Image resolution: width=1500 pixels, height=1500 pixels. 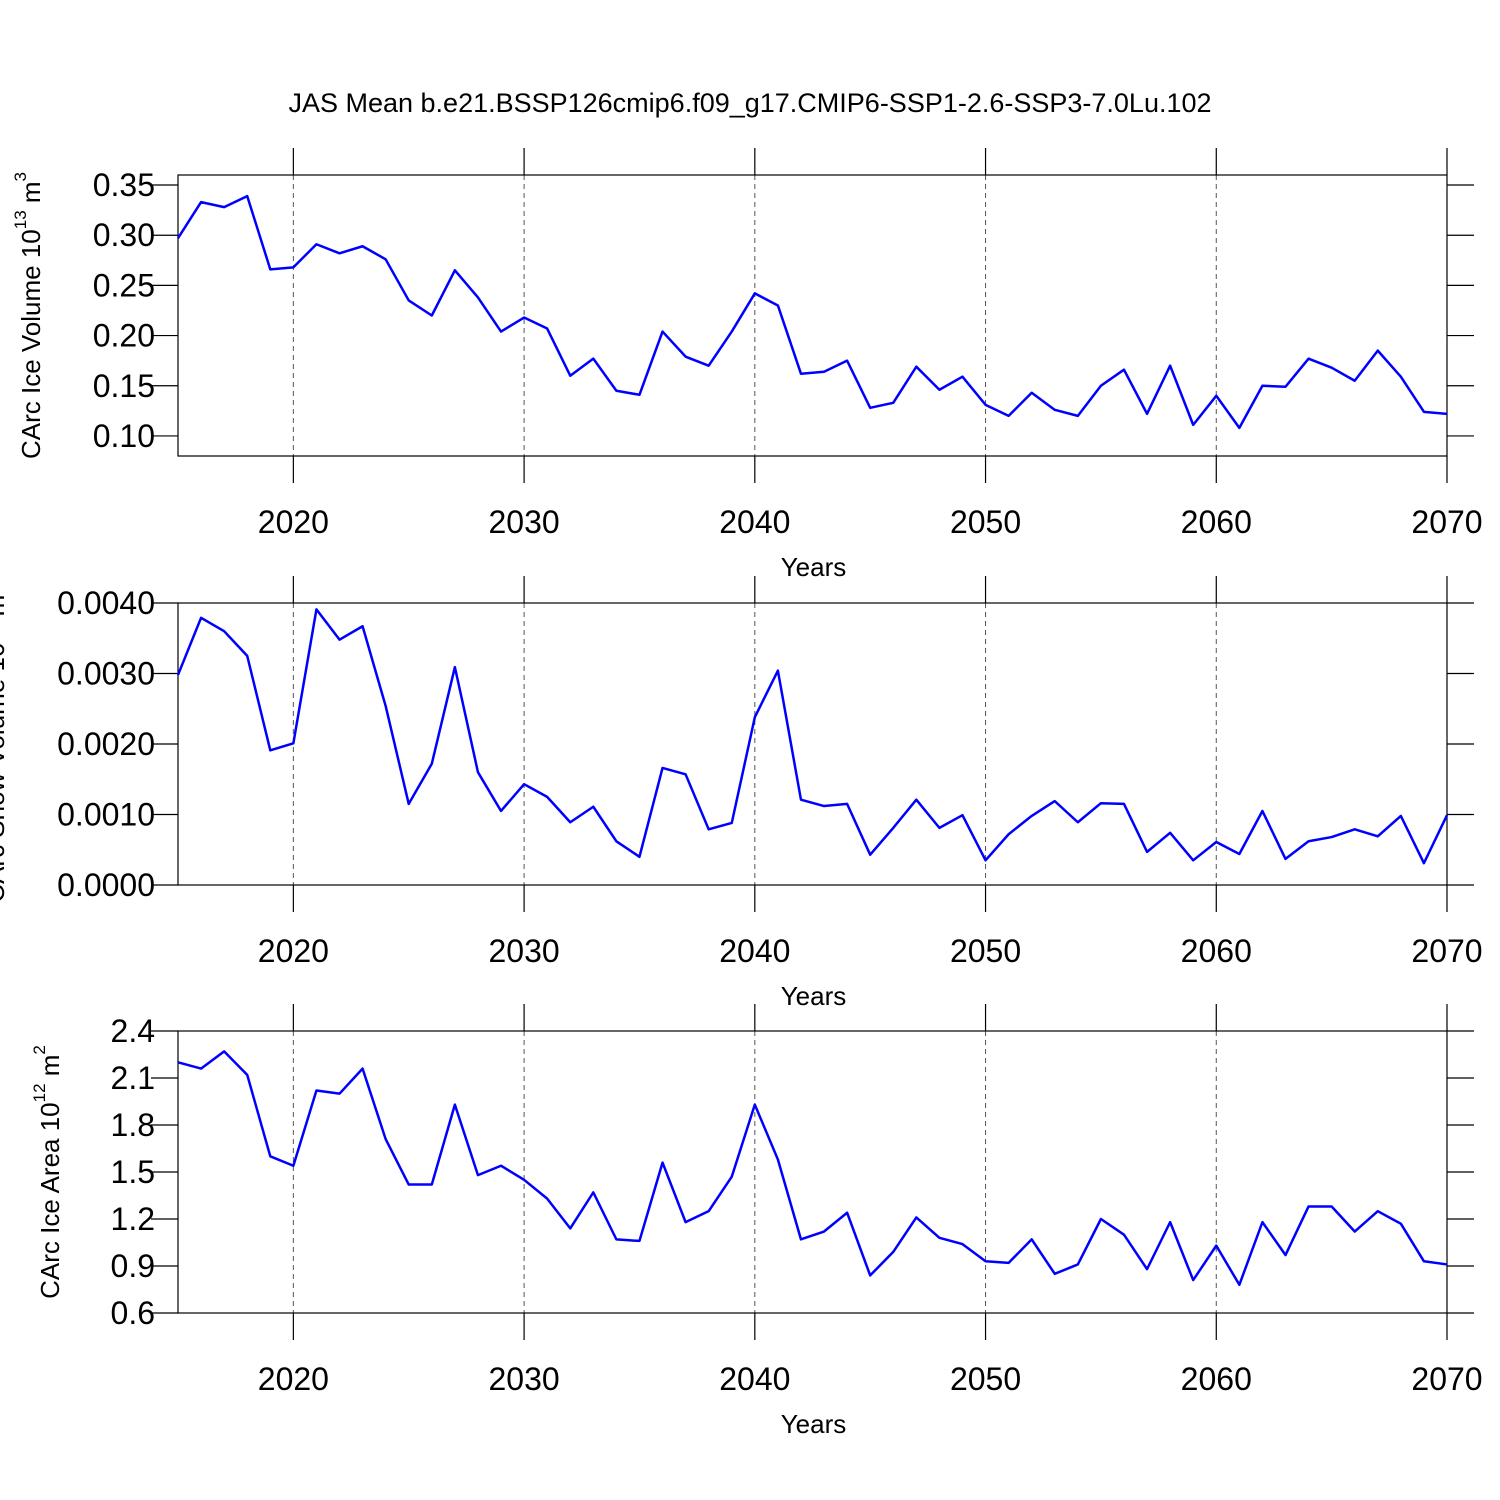 I want to click on y-axis-label-text: CArc Ice Area 10, so click(x=50, y=1200).